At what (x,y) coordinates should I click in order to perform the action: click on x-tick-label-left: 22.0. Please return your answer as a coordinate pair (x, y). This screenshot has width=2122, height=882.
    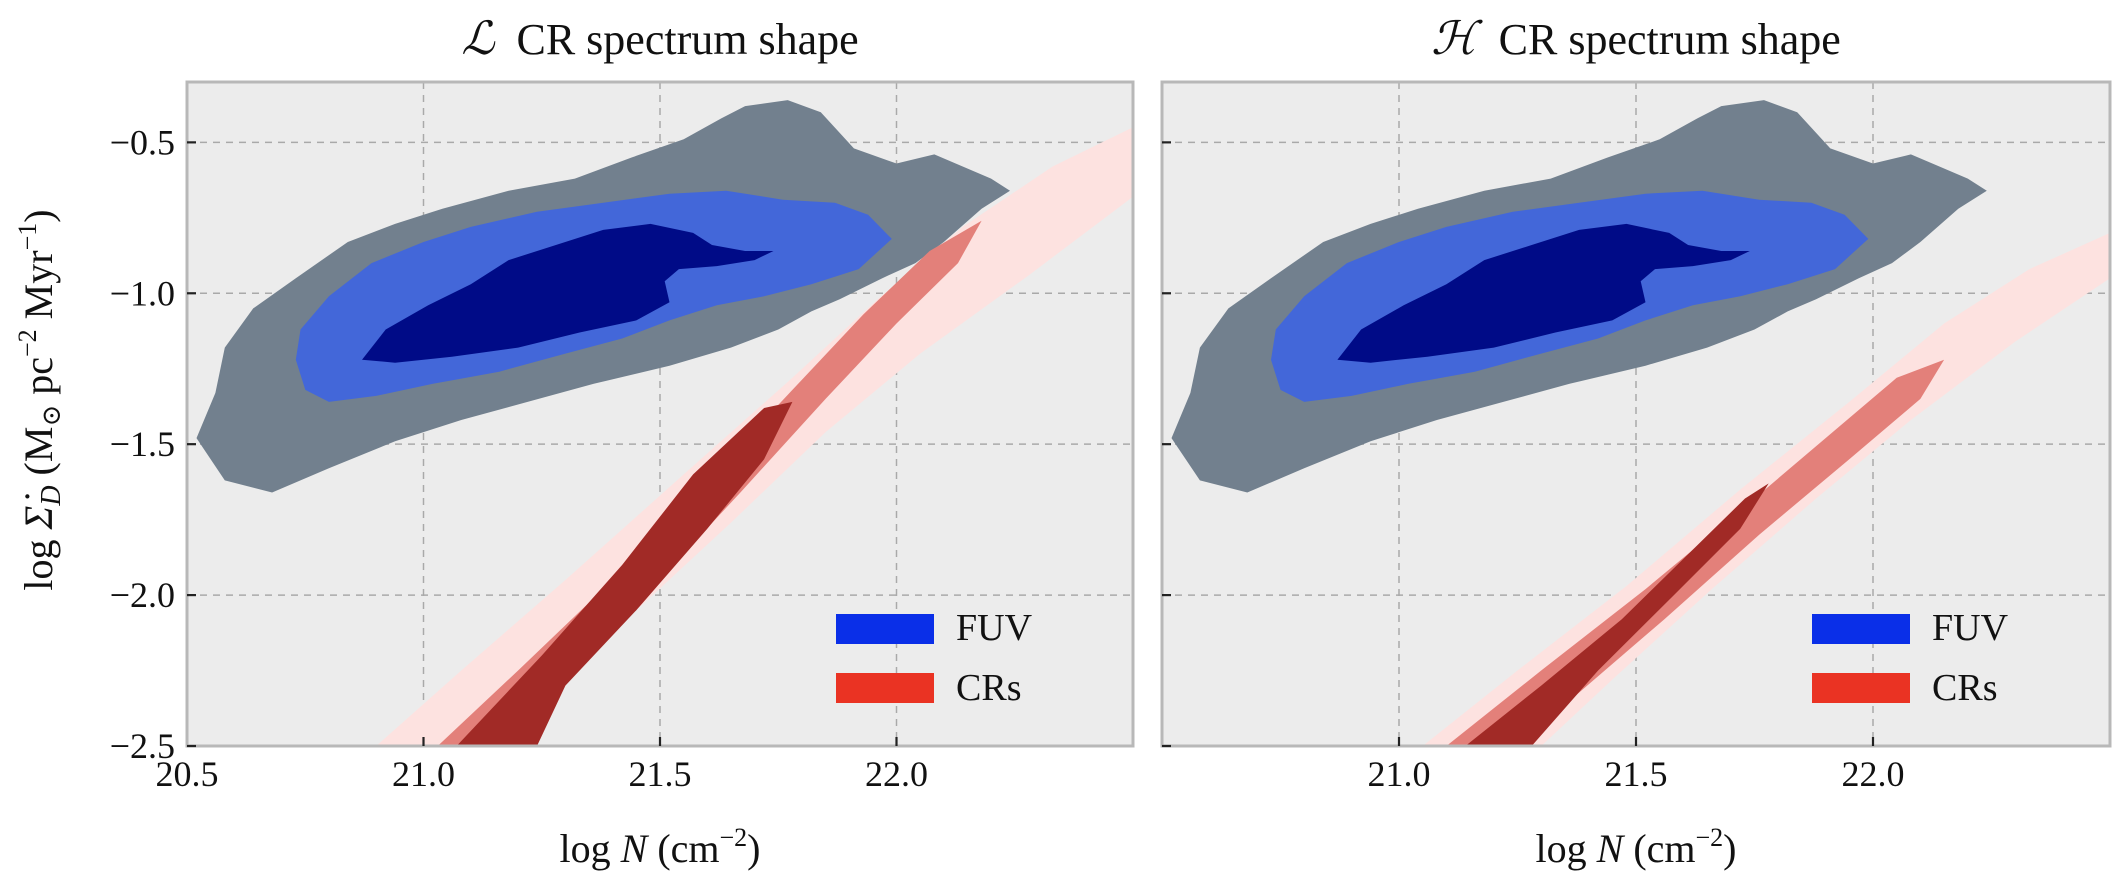
    Looking at the image, I should click on (896, 774).